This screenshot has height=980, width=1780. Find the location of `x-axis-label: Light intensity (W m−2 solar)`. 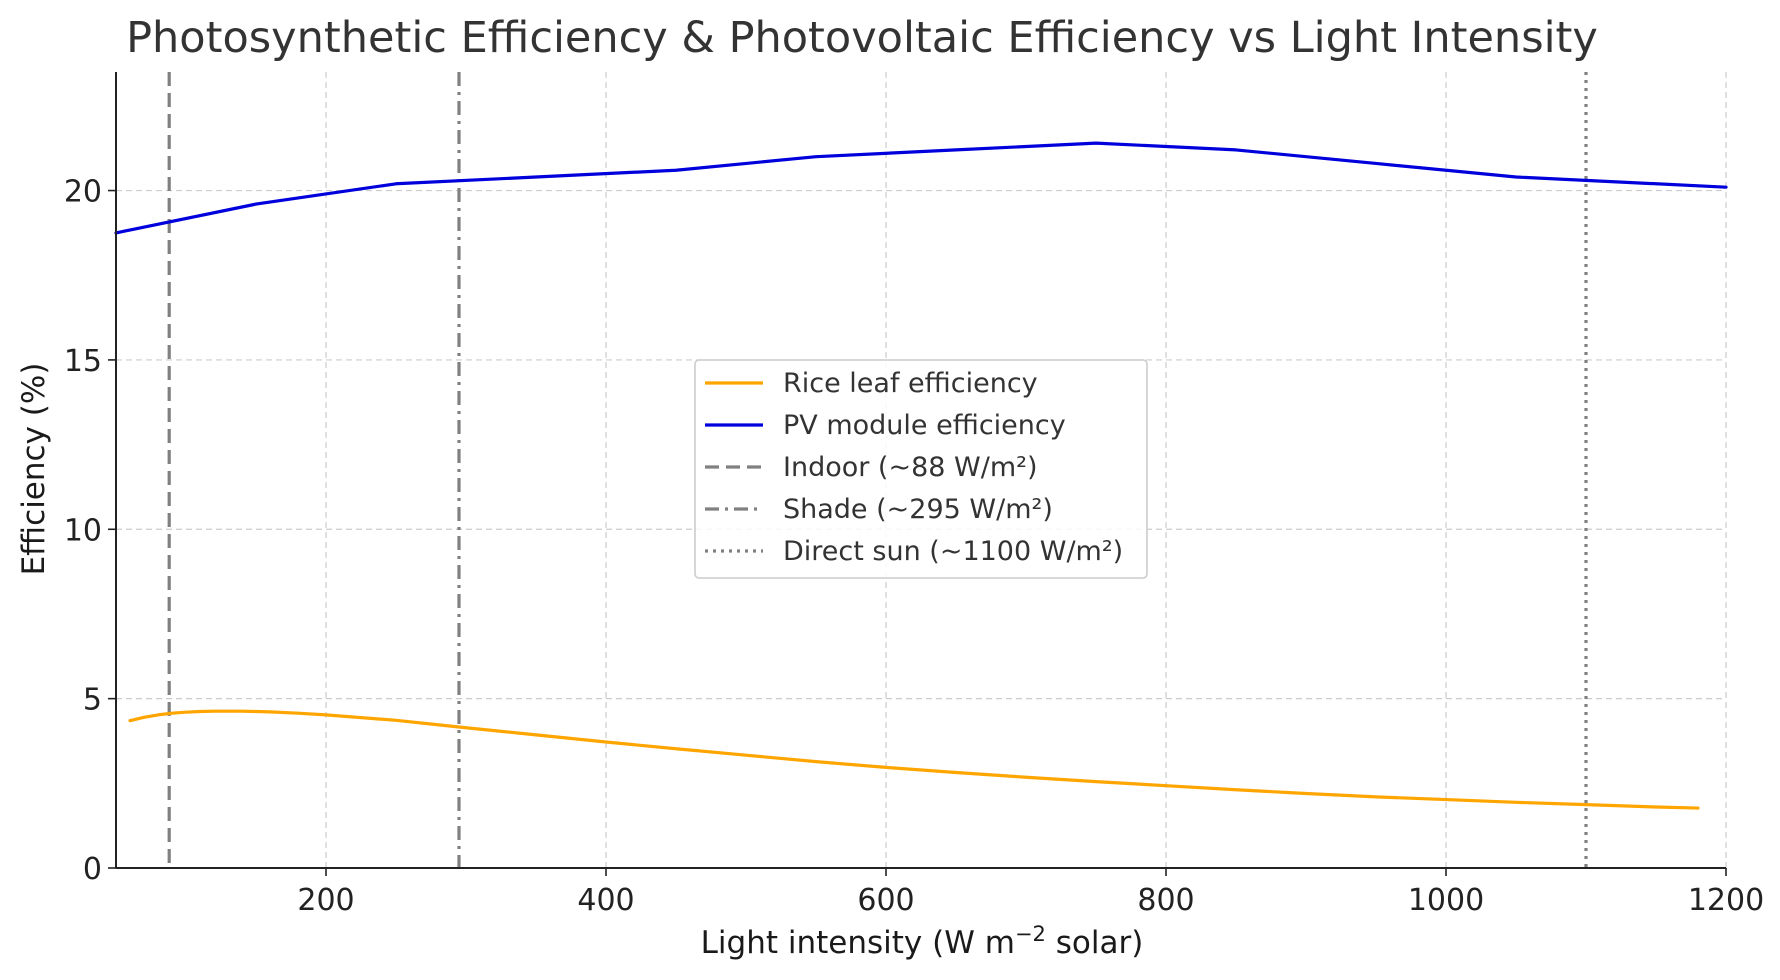

x-axis-label: Light intensity (W m−2 solar) is located at coordinates (922, 941).